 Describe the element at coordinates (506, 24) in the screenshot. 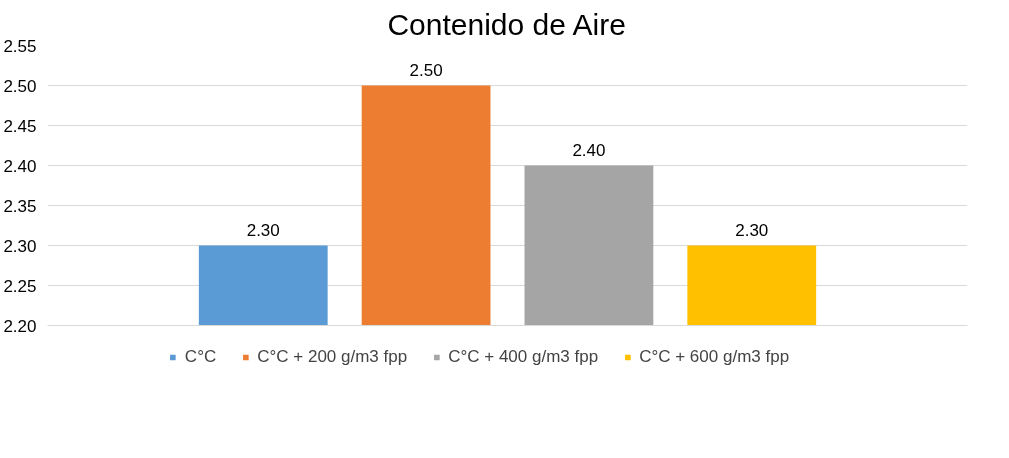

I see `chart-title: Contenido de Aire` at that location.